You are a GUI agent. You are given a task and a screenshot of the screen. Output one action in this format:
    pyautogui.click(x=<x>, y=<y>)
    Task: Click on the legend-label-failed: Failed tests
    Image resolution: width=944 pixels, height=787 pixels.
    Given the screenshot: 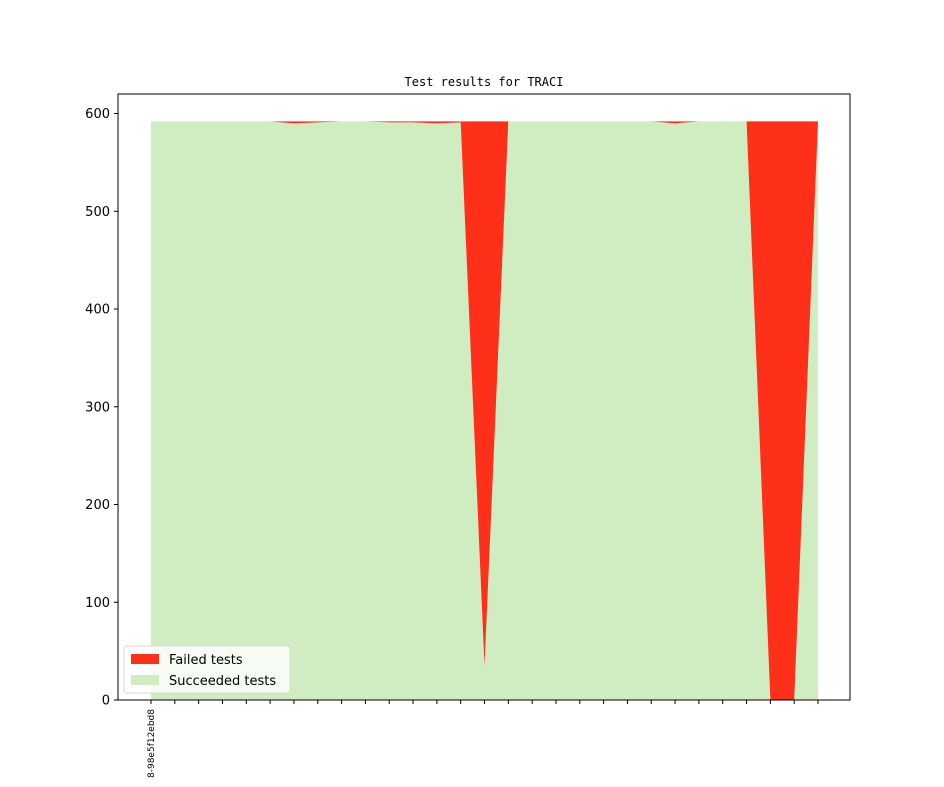 What is the action you would take?
    pyautogui.click(x=206, y=660)
    